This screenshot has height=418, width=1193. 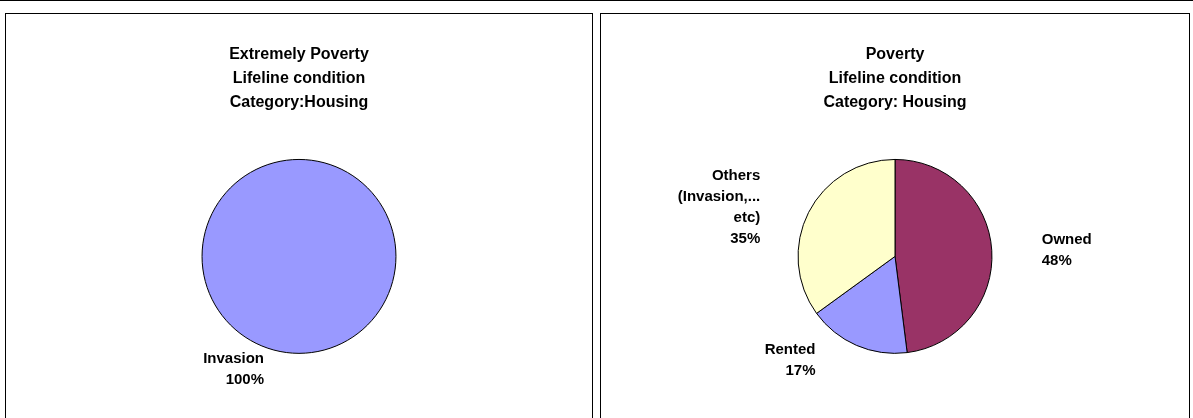 I want to click on data-label: 17%, so click(x=800, y=370).